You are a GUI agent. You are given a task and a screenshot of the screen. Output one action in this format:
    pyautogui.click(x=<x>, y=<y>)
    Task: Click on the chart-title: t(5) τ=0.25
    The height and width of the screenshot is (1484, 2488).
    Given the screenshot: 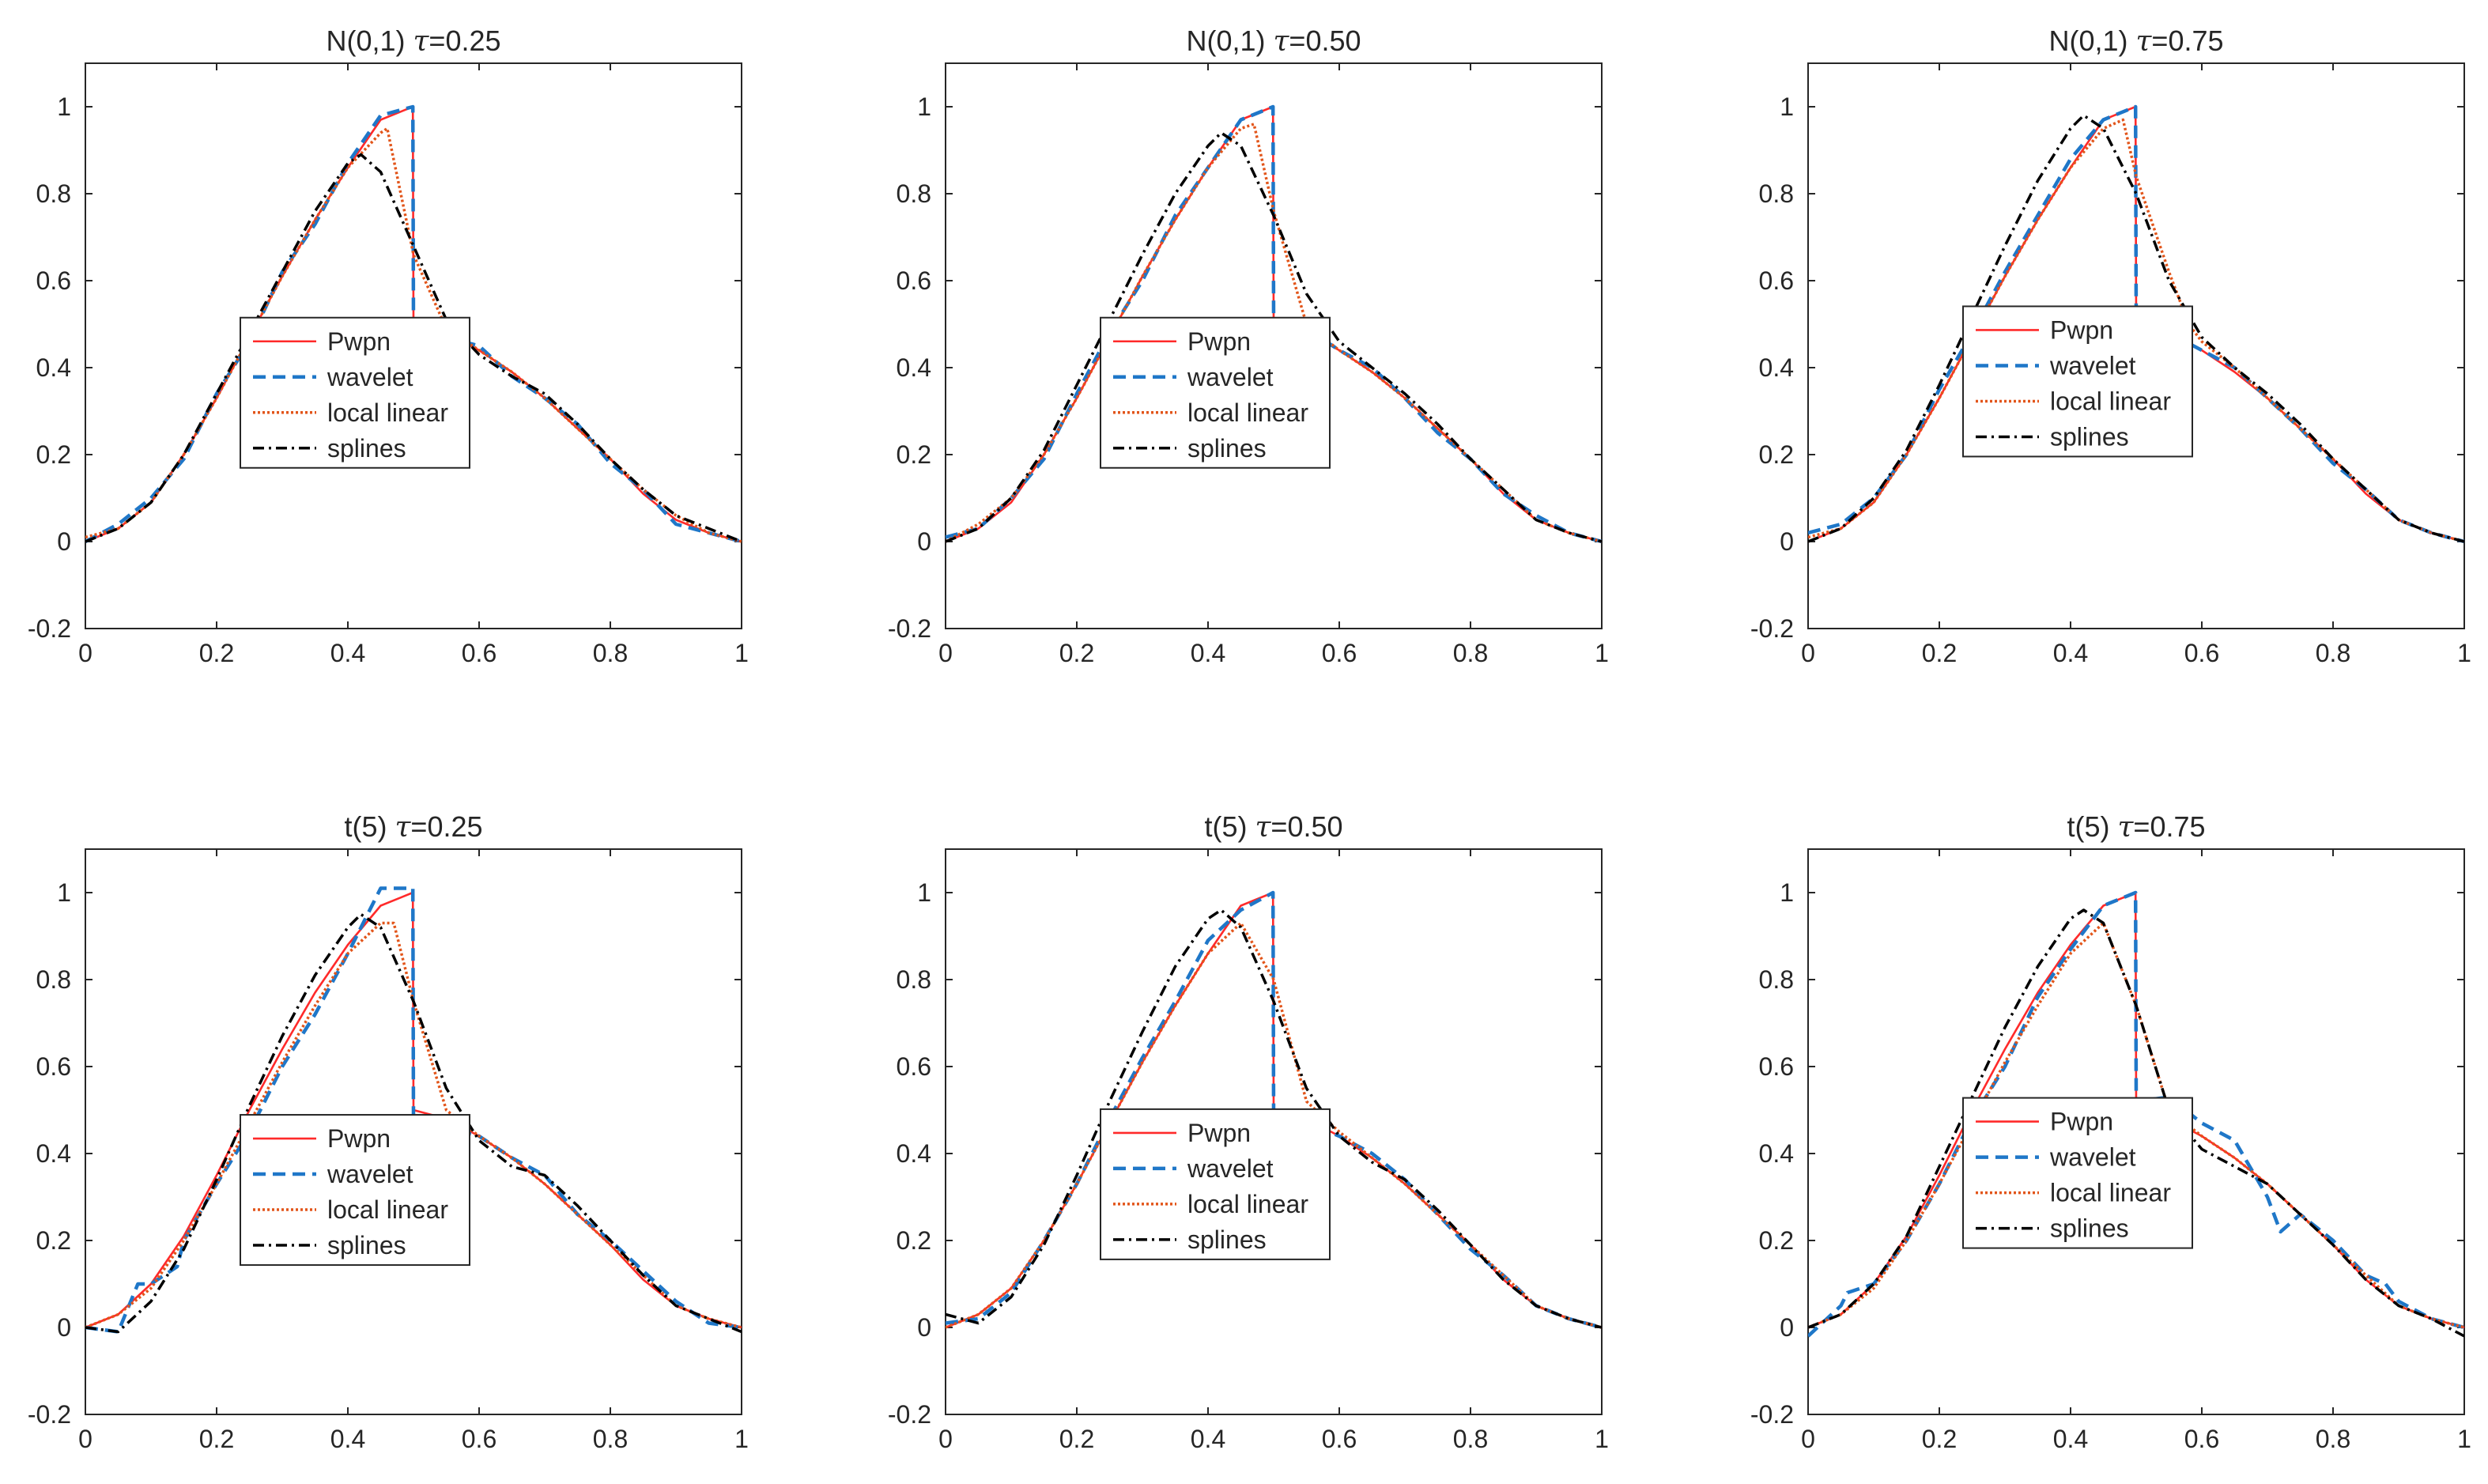 What is the action you would take?
    pyautogui.click(x=413, y=827)
    